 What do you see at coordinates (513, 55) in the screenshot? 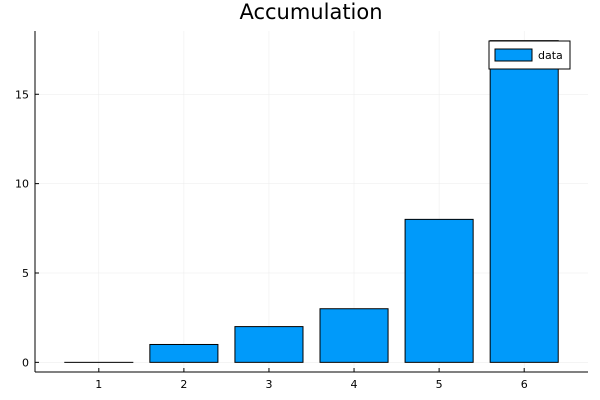
I see `legend-swatch` at bounding box center [513, 55].